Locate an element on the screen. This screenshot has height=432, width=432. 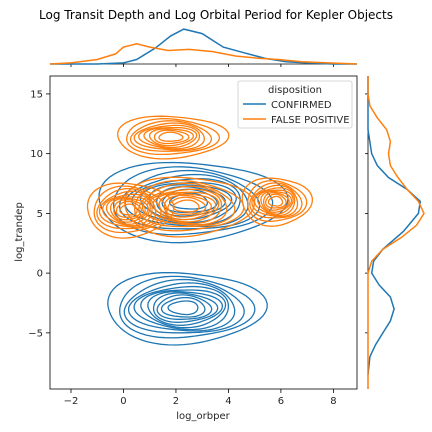
y-marginal-curve-false-positive is located at coordinates (396, 232).